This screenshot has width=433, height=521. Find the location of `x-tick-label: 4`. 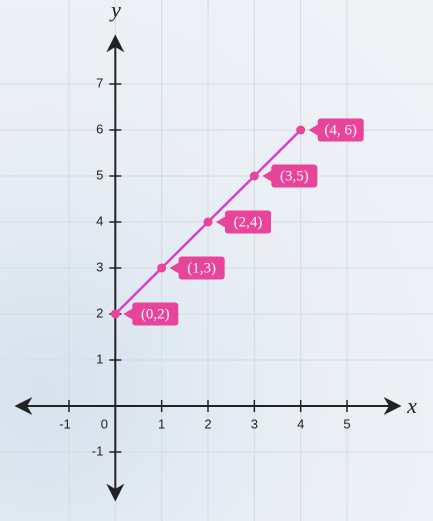

x-tick-label: 4 is located at coordinates (300, 423).